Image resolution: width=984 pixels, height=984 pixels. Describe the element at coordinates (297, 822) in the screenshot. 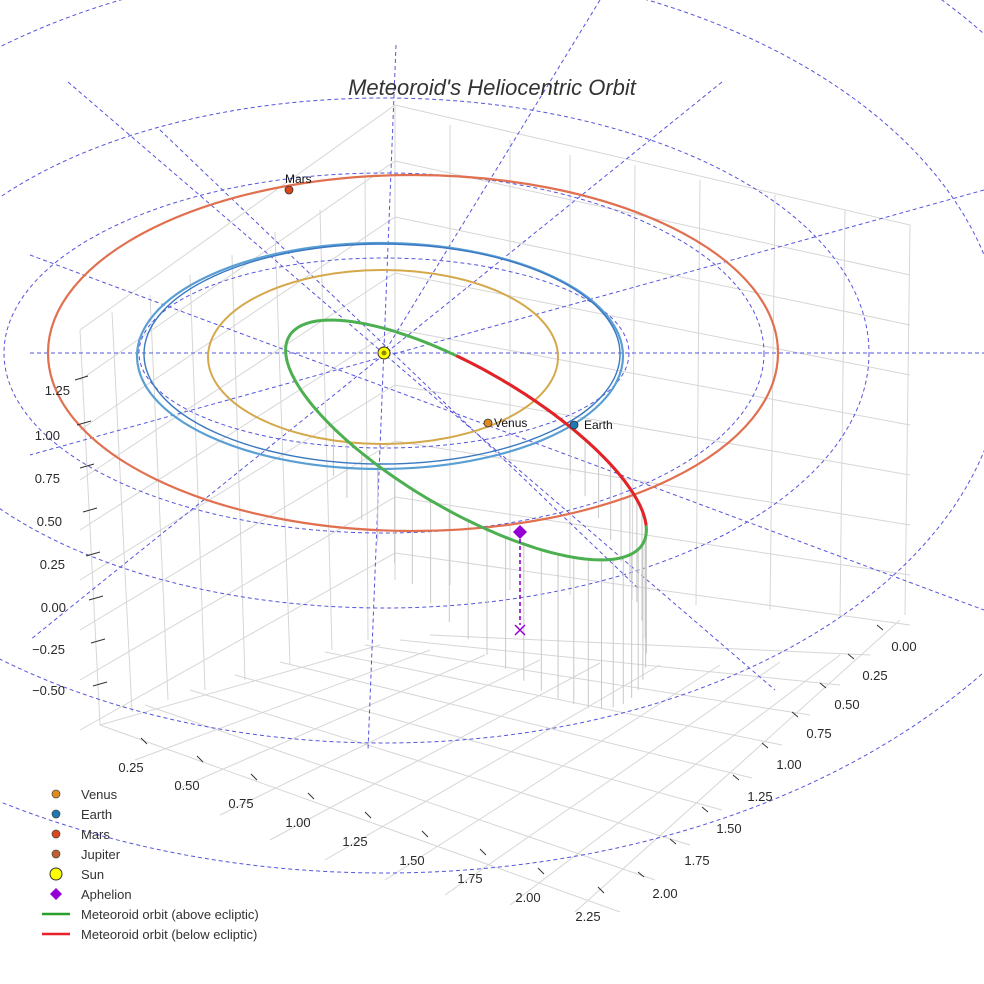

I see `y-tick-label: 1.00` at that location.